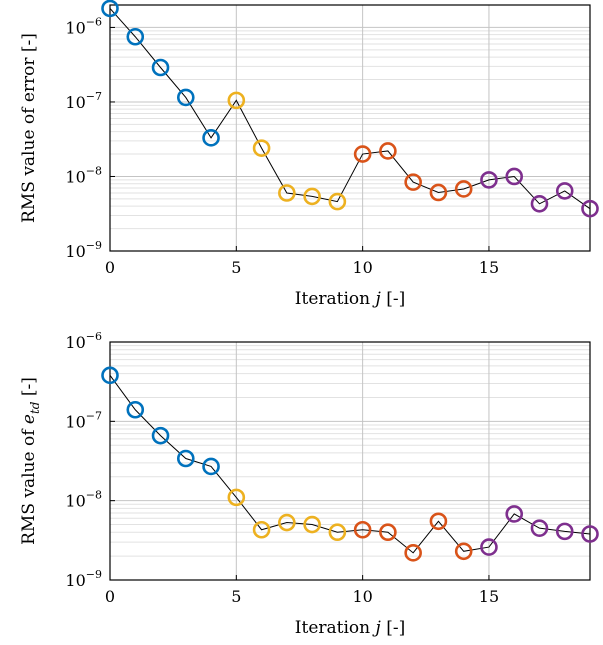 The width and height of the screenshot is (603, 645). Describe the element at coordinates (29, 128) in the screenshot. I see `y-axis-label: RMS value of error [-]` at that location.